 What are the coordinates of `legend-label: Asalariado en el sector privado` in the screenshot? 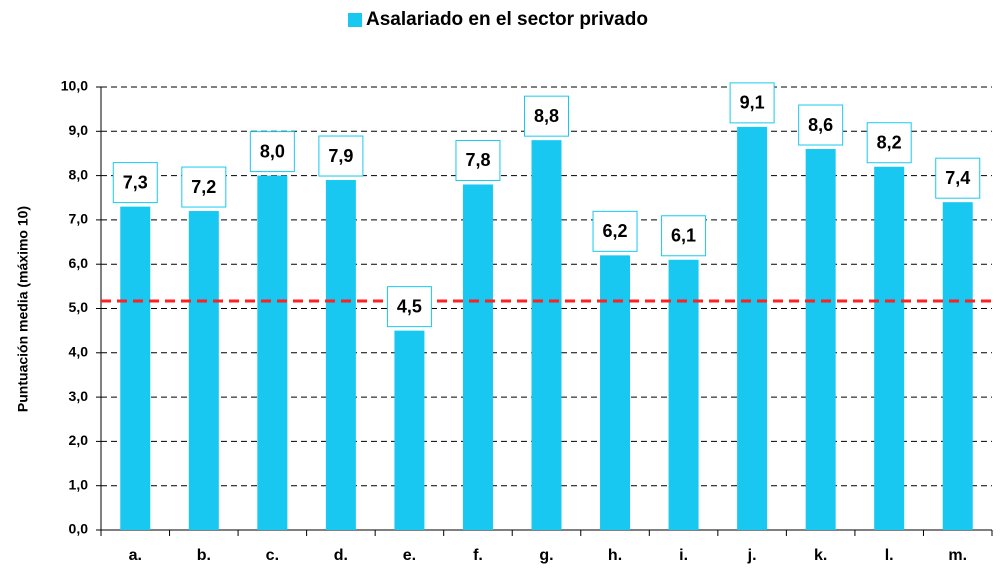 It's located at (507, 19).